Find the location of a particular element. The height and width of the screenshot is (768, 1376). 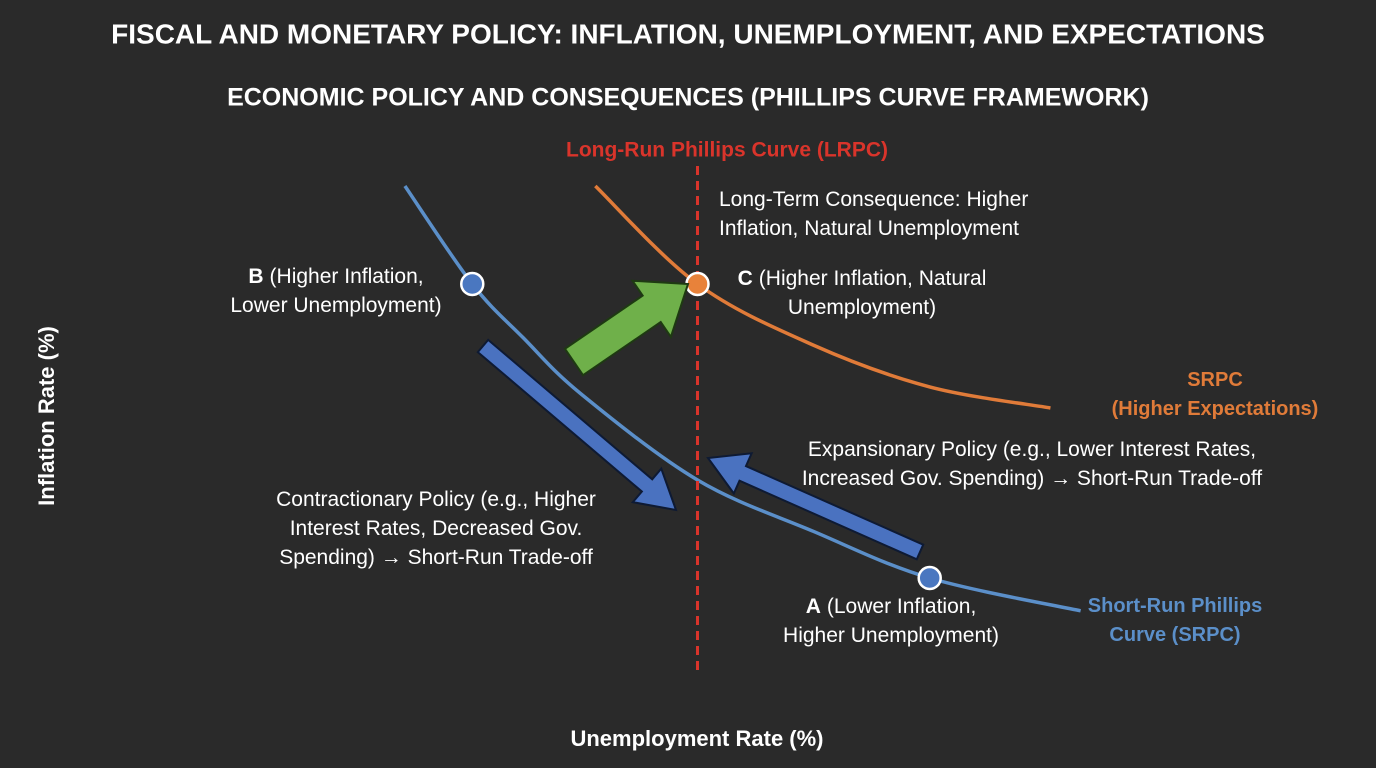

curve is located at coordinates (822, 297).